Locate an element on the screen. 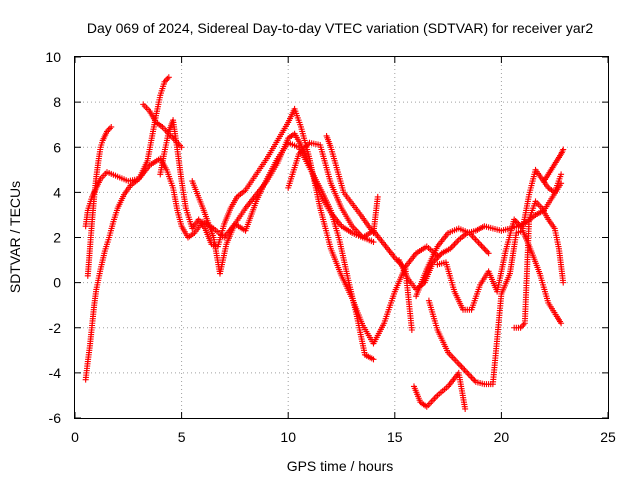 This screenshot has width=640, height=480. series-track-l is located at coordinates (495, 307).